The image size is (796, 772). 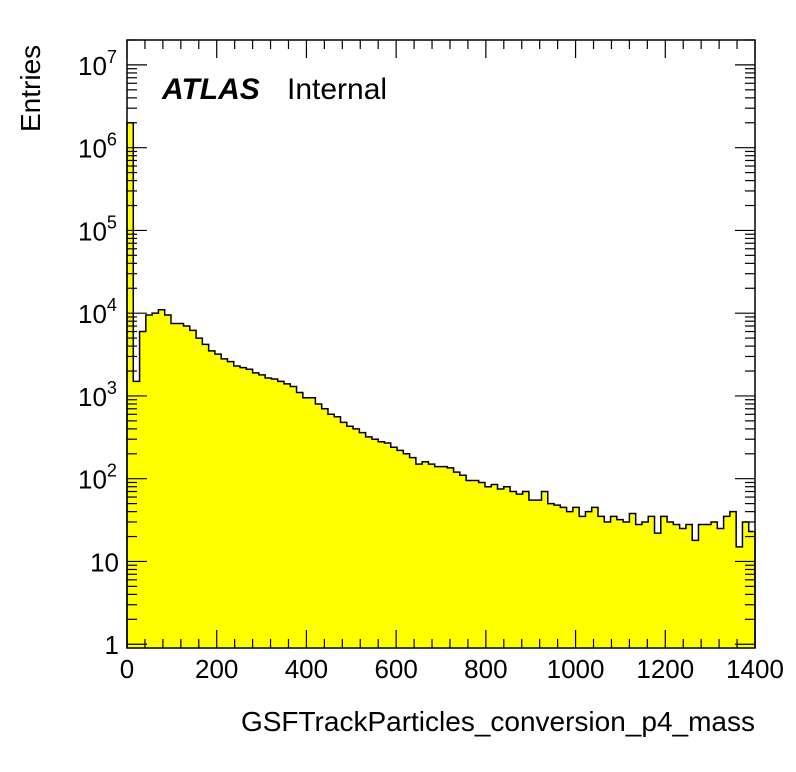 I want to click on internal-label: Internal, so click(x=337, y=89).